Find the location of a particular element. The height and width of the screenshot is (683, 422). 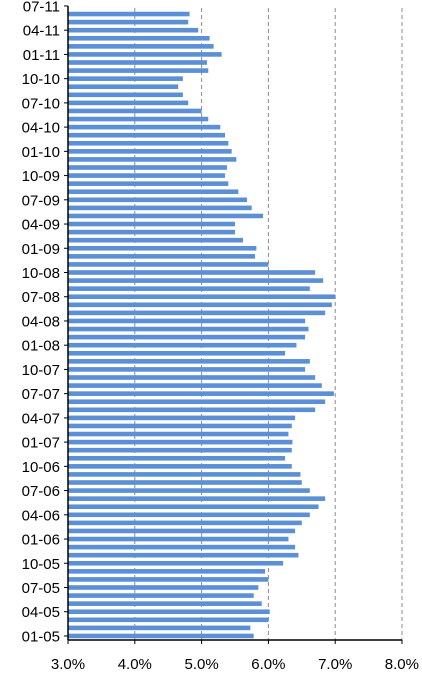

y-tick-label: 04-09 is located at coordinates (41, 225).